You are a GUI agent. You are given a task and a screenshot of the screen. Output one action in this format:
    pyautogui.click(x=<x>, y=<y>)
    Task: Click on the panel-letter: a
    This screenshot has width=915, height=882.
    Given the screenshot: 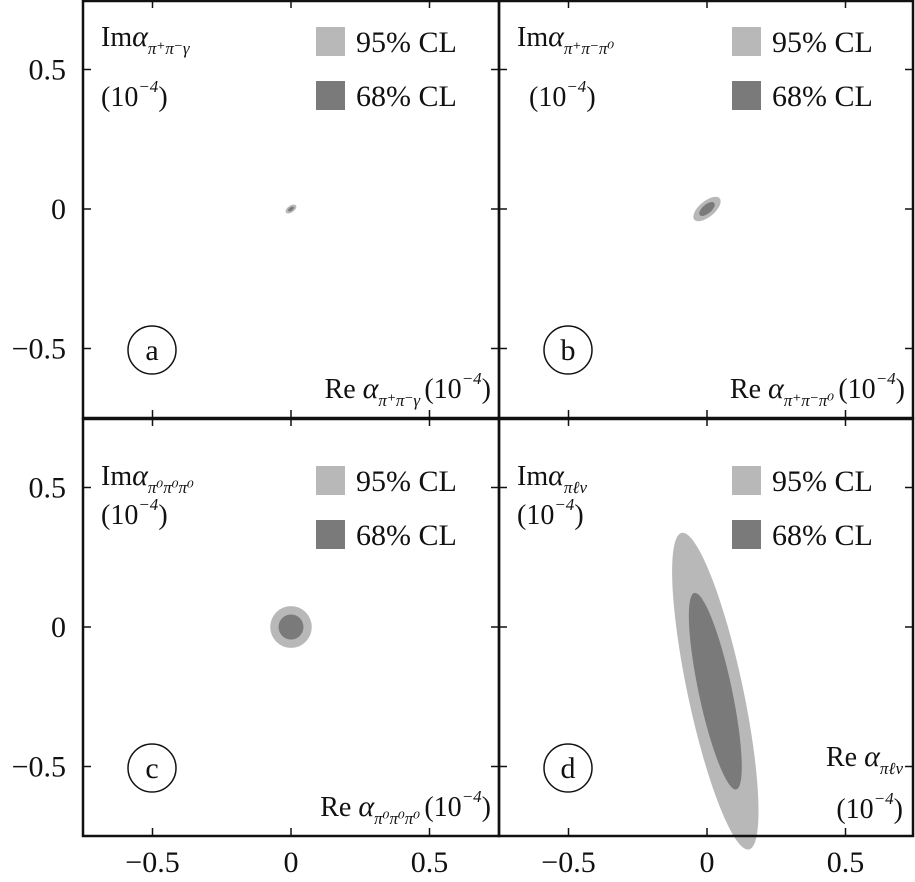 What is the action you would take?
    pyautogui.click(x=151, y=350)
    